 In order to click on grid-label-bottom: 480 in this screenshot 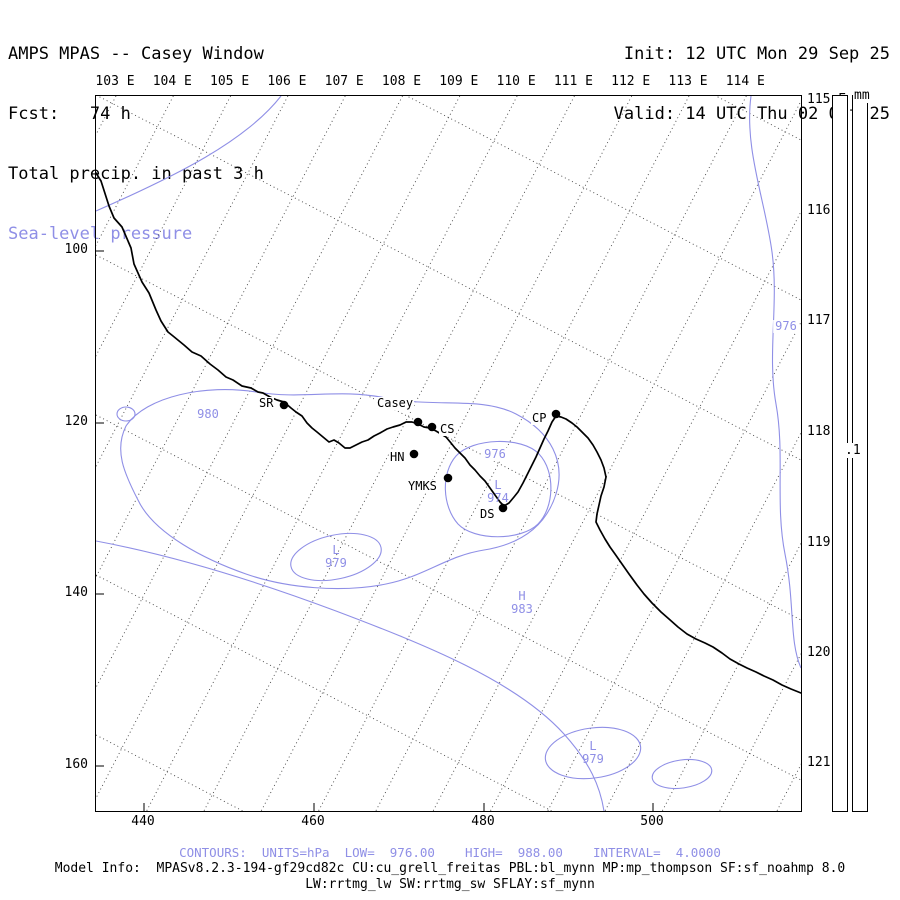, I will do `click(483, 821)`.